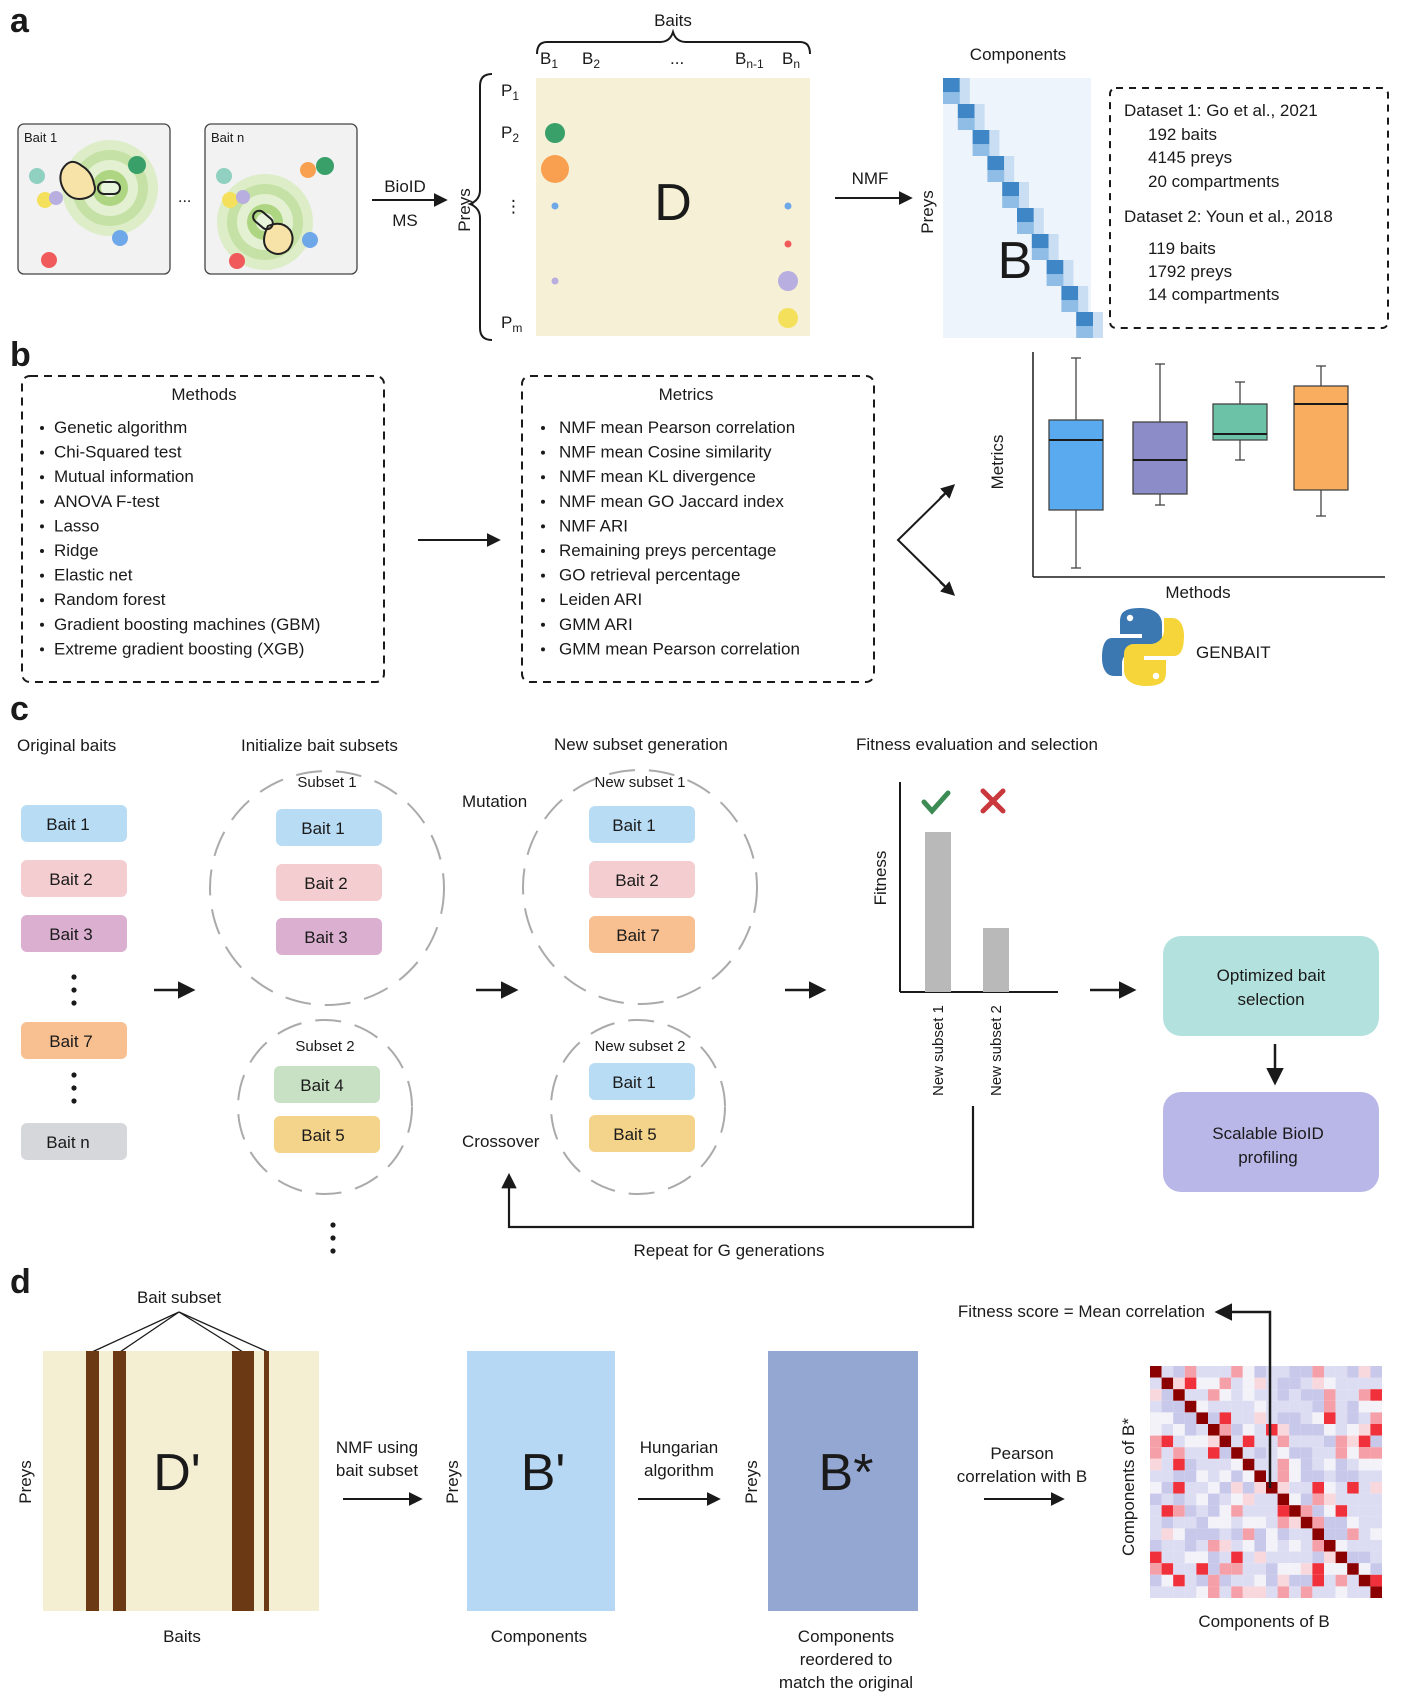  Describe the element at coordinates (327, 888) in the screenshot. I see `subset-1-group: Subset 1 Bait 1 Bait 2 Bait 3` at that location.